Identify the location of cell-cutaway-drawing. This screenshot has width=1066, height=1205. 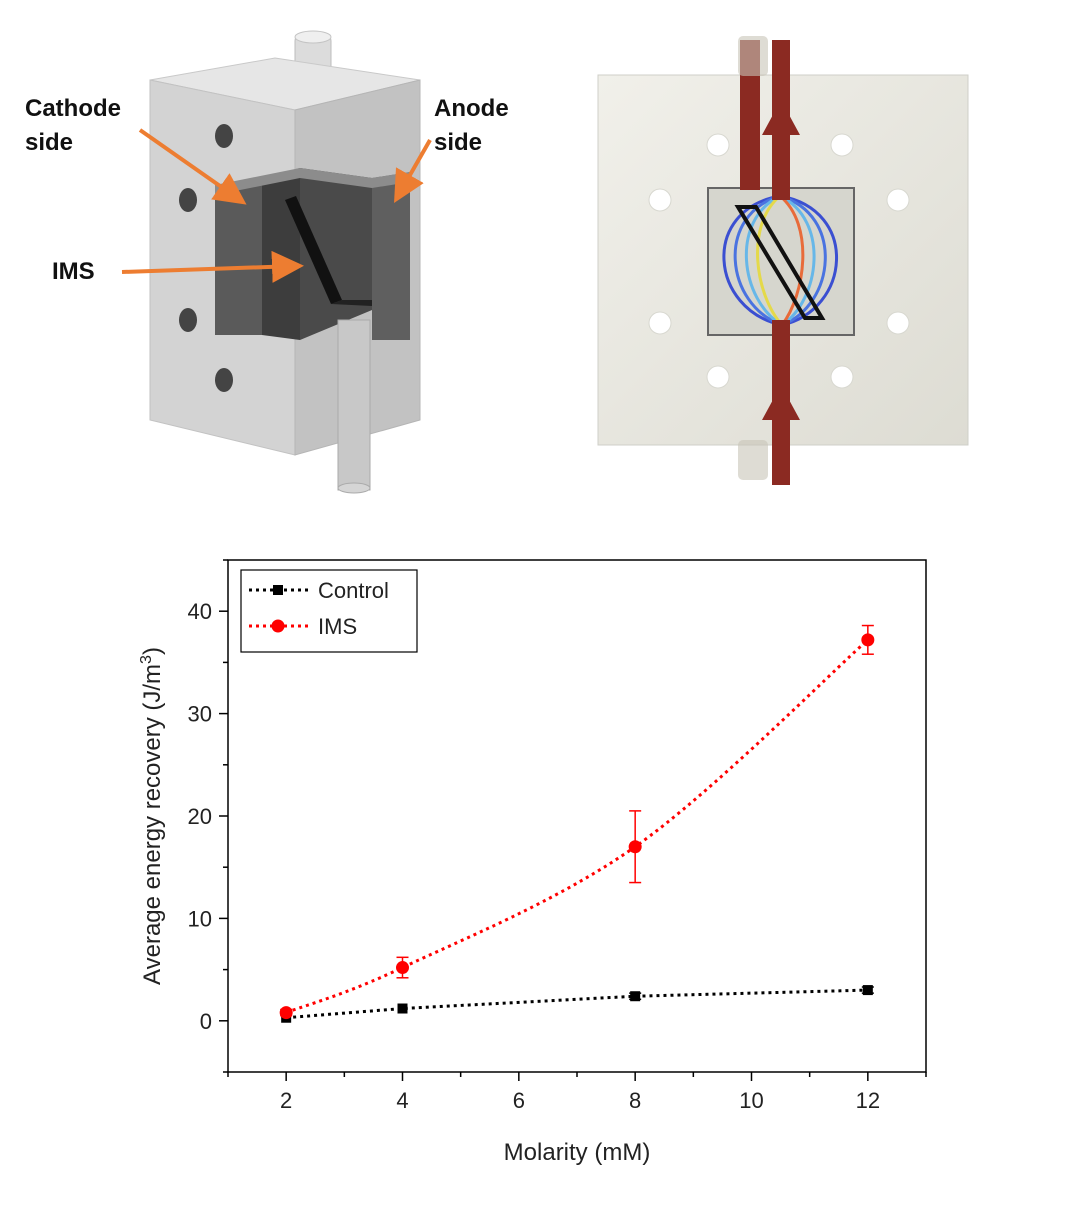
(276, 262).